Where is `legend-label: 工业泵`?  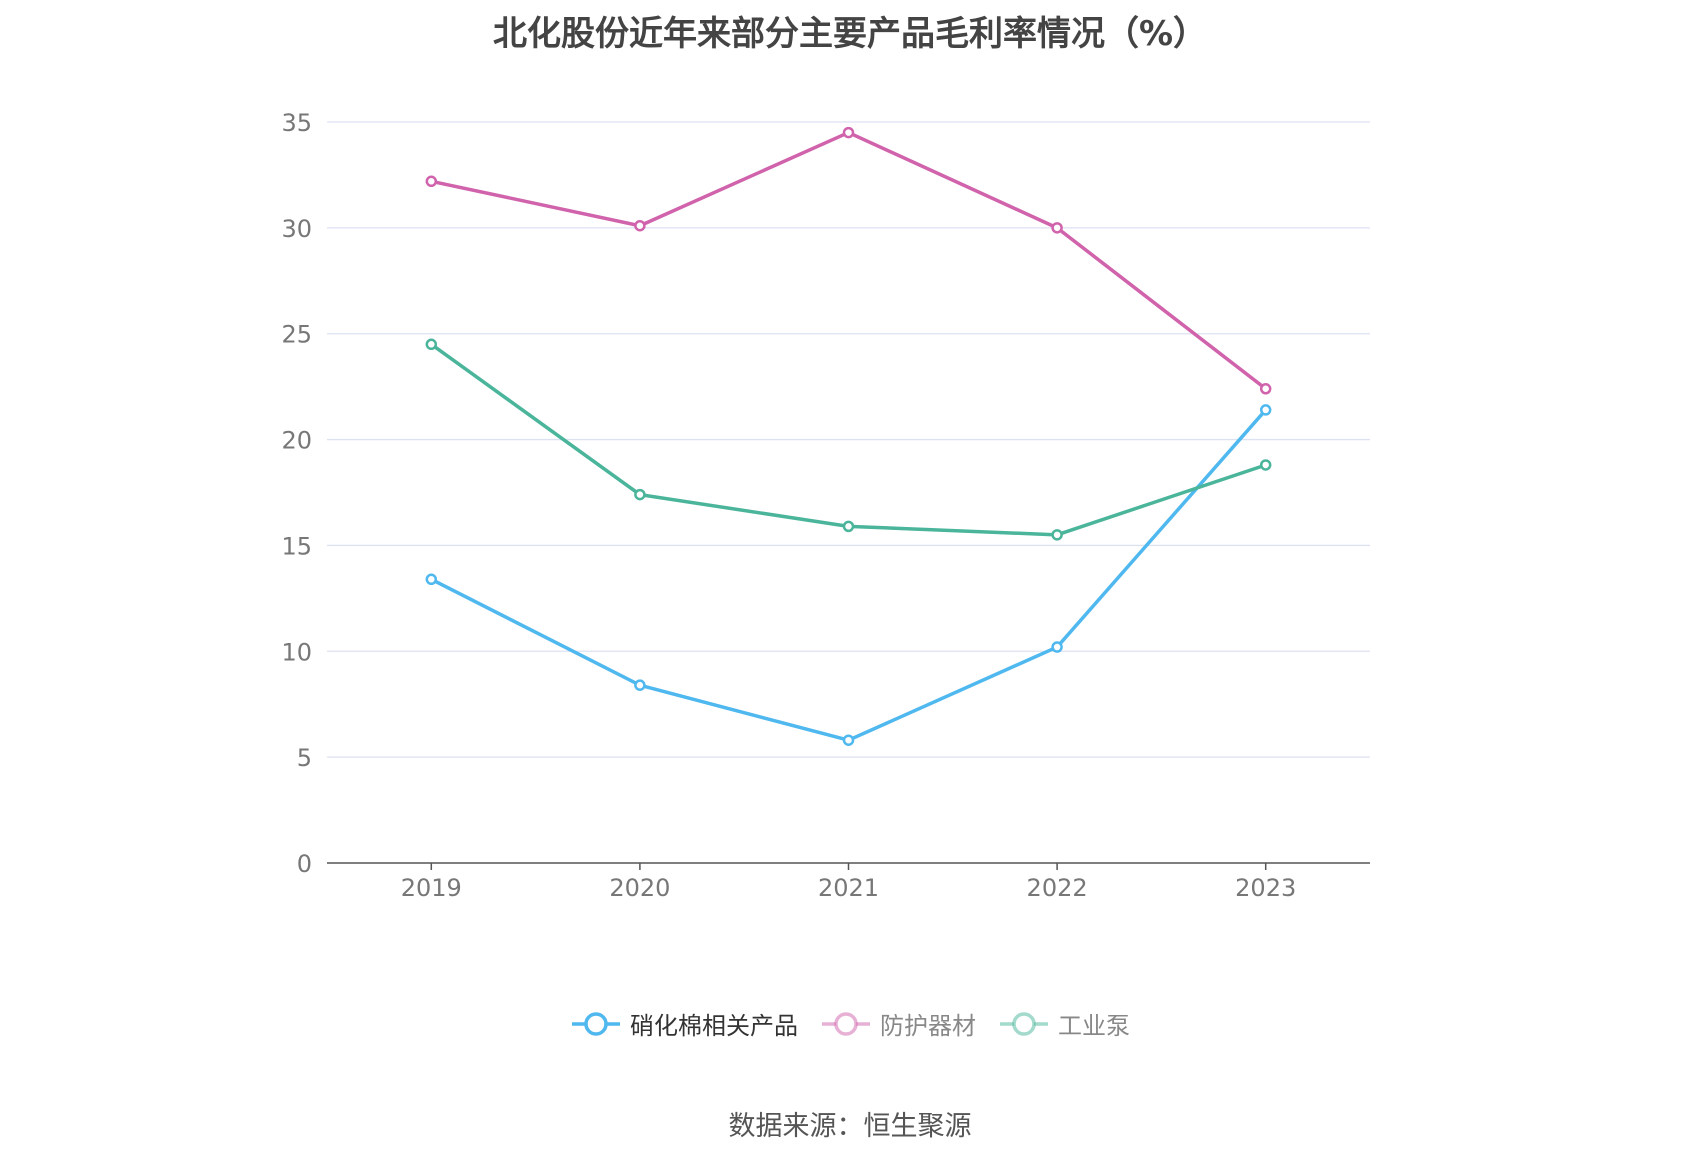
legend-label: 工业泵 is located at coordinates (1094, 1026).